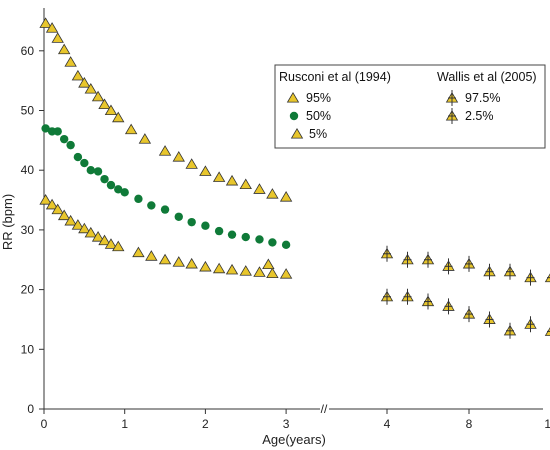 The width and height of the screenshot is (550, 450). What do you see at coordinates (487, 77) in the screenshot?
I see `legend-group2-title: Wallis et al (2005)` at bounding box center [487, 77].